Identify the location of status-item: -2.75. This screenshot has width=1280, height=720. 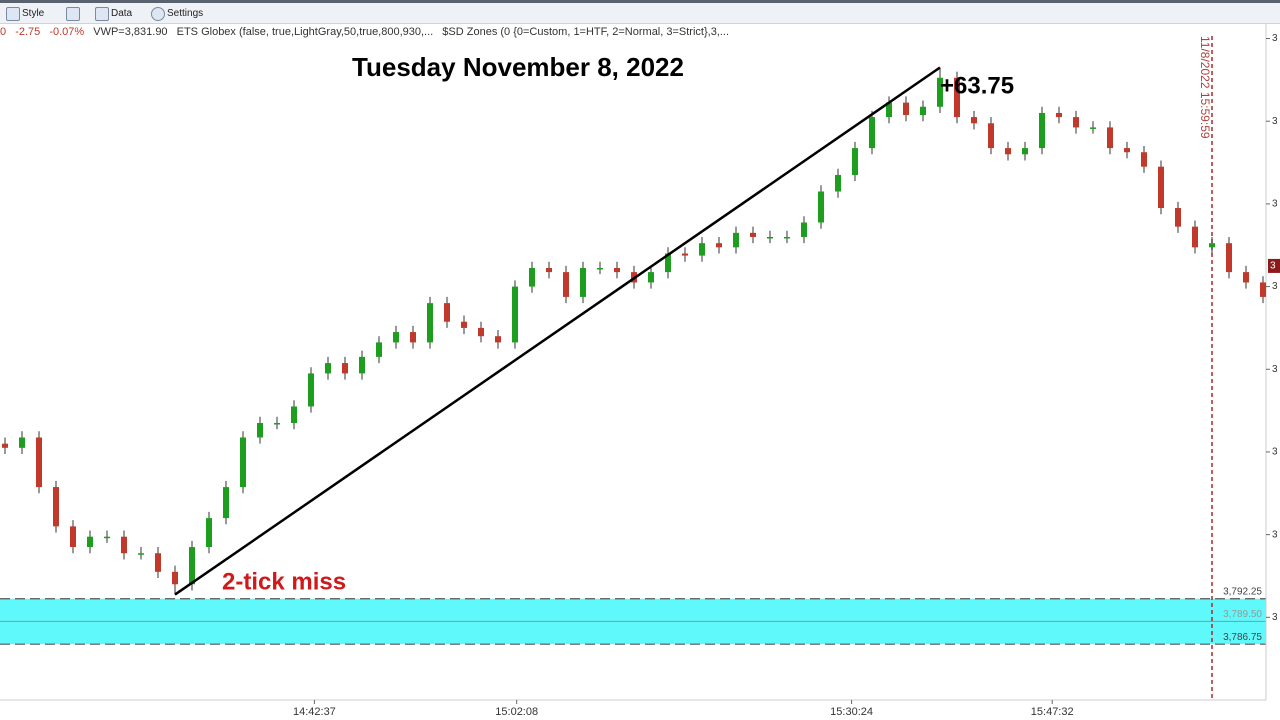
(28, 32).